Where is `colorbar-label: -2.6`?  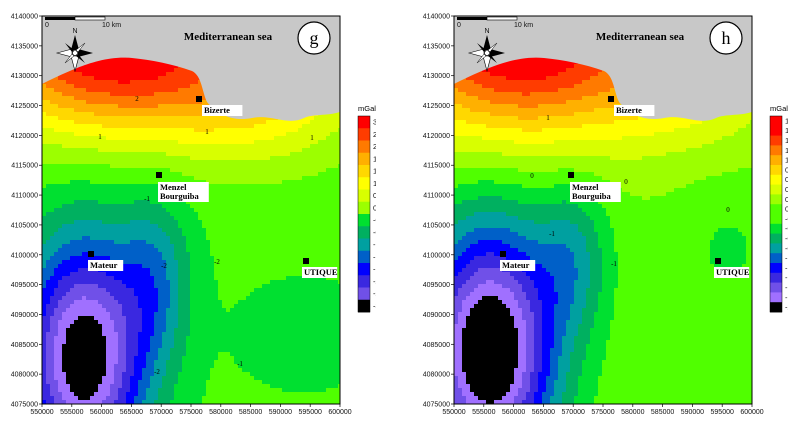
colorbar-label: -2.6 is located at coordinates (374, 293).